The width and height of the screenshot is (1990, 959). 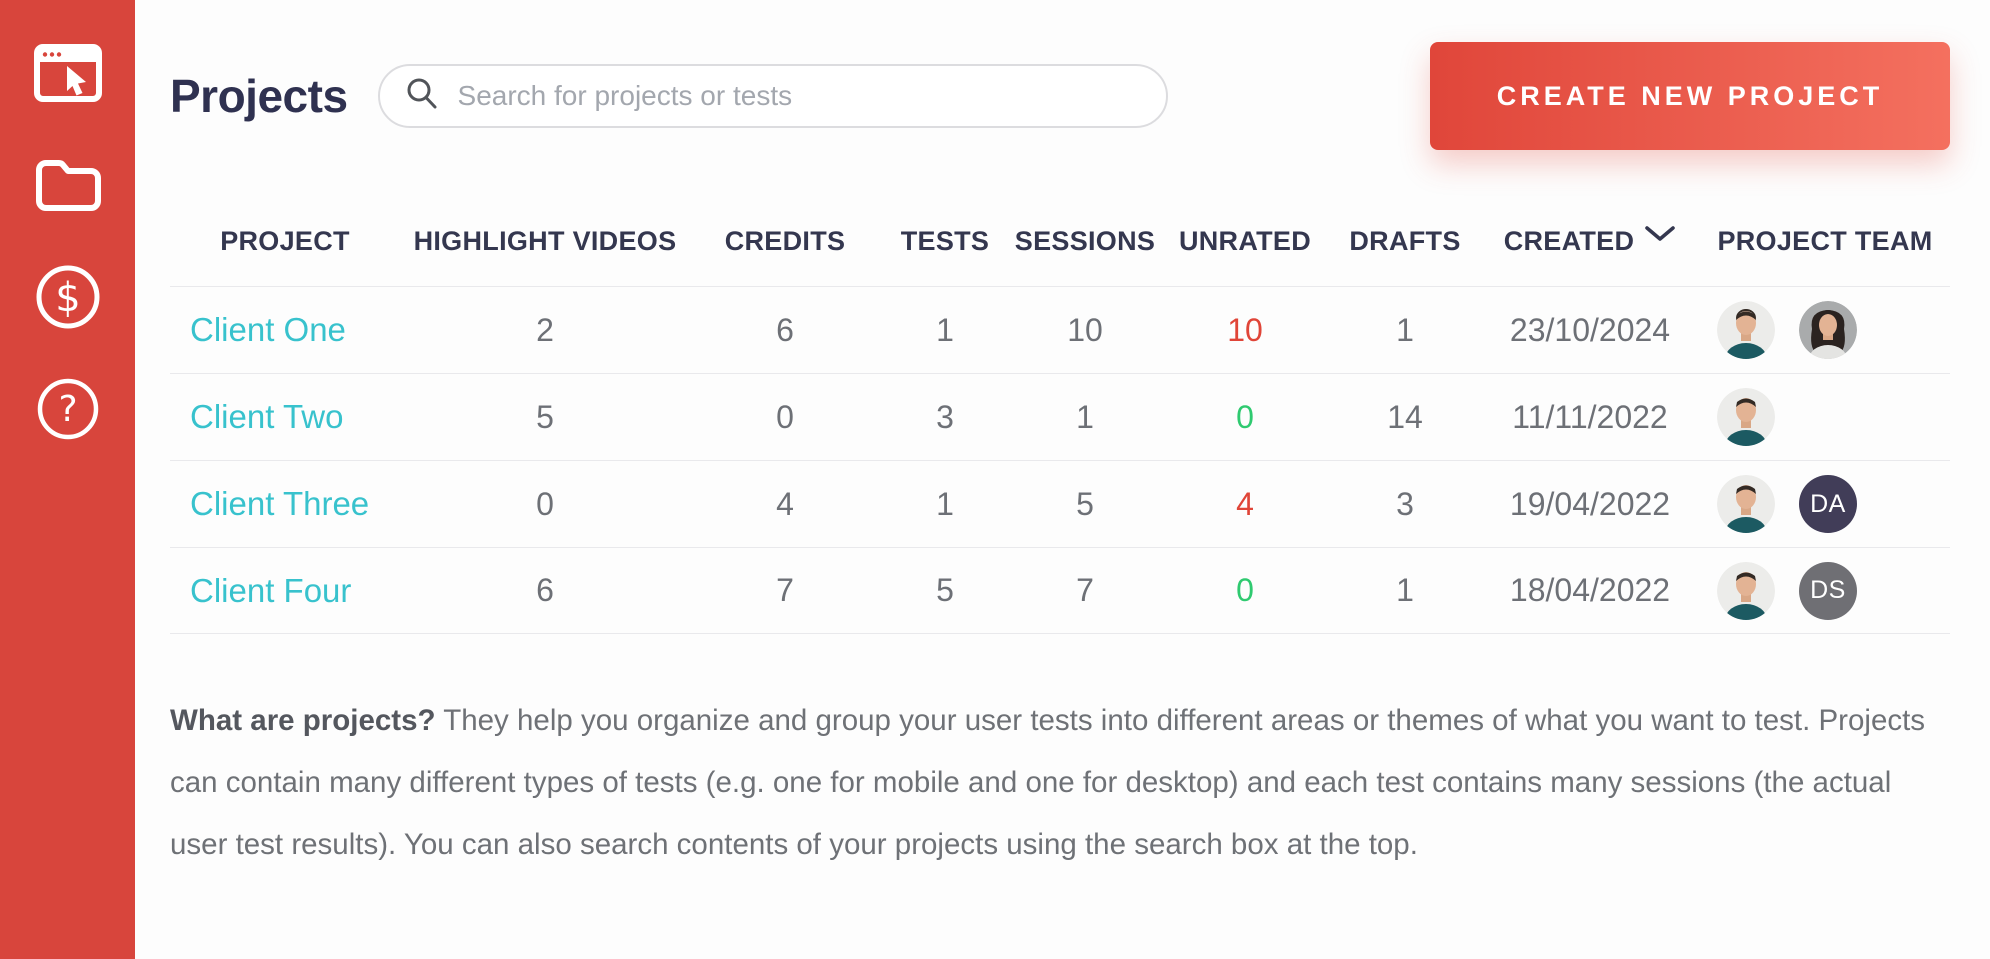 What do you see at coordinates (1825, 240) in the screenshot?
I see `column-header-project-team: PROJECT TEAM` at bounding box center [1825, 240].